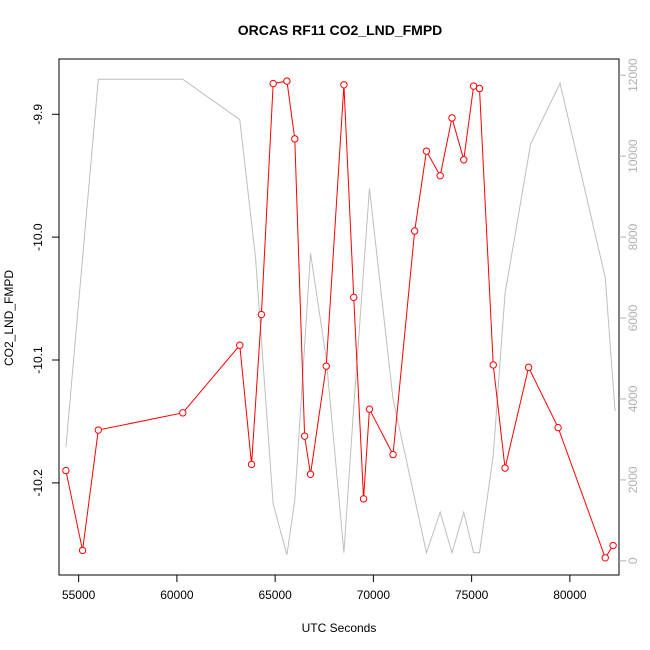 This screenshot has height=650, width=650. I want to click on y2-tick-label: 4000, so click(633, 398).